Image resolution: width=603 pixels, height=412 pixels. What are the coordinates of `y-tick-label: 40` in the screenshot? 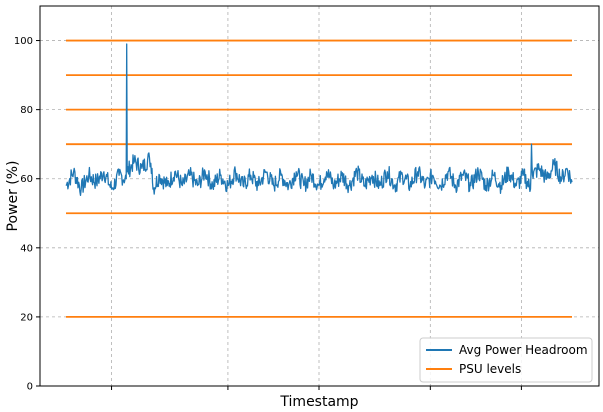 It's located at (26, 248).